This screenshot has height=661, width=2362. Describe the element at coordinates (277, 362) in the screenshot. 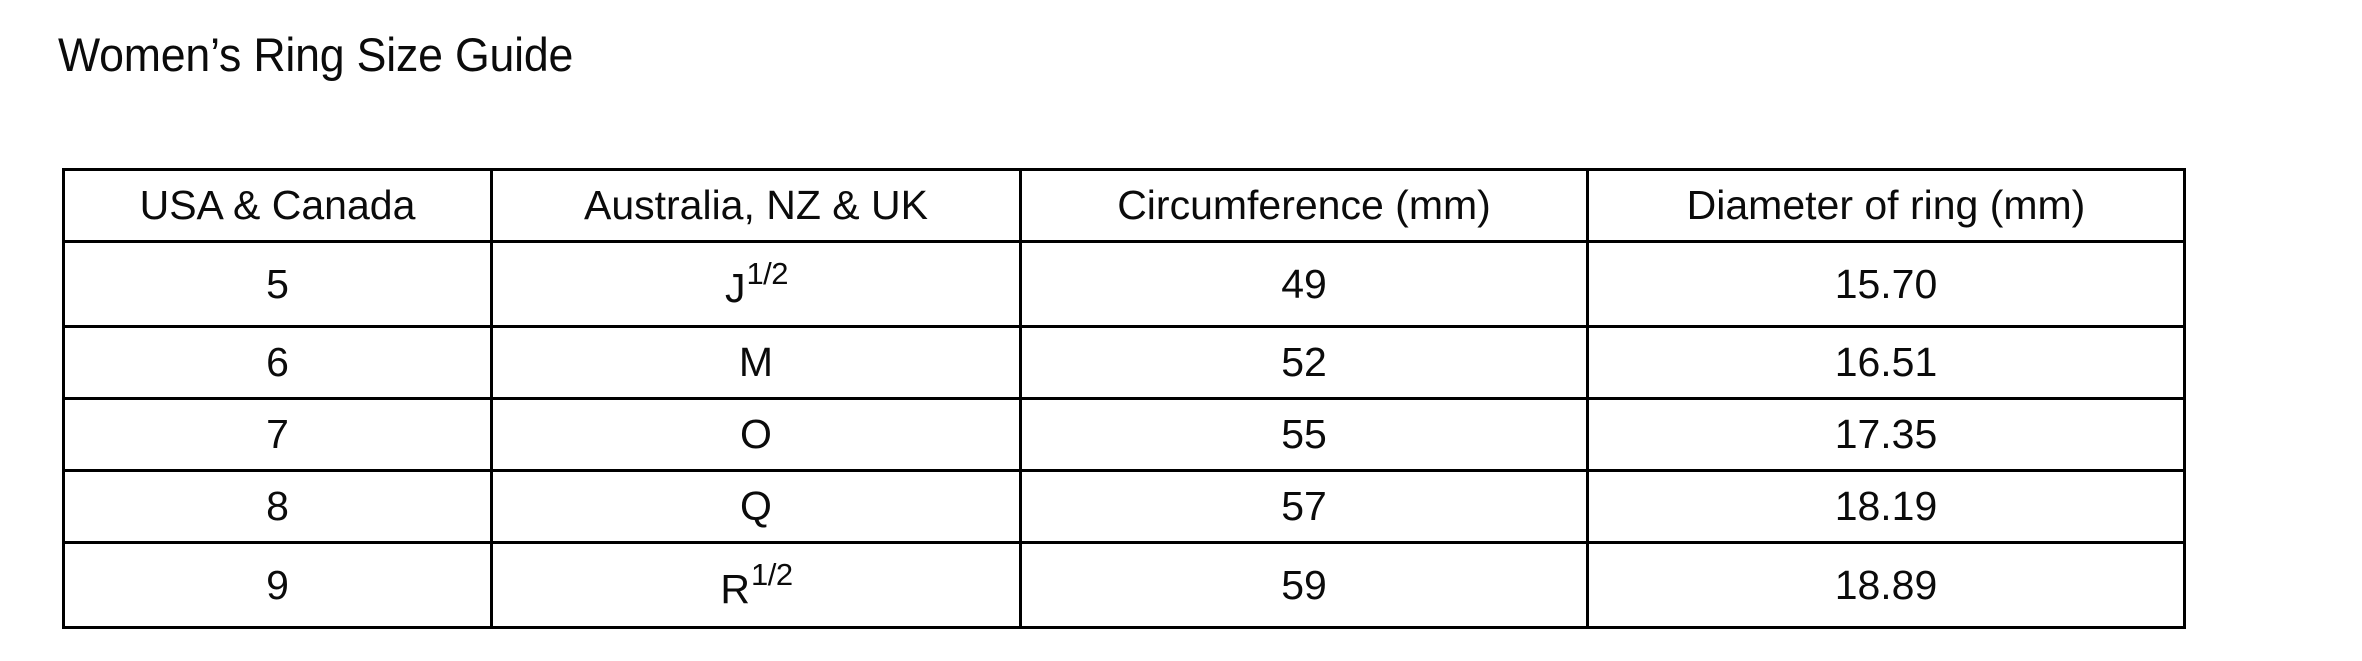

I see `cell-usa-canada: 6` at that location.